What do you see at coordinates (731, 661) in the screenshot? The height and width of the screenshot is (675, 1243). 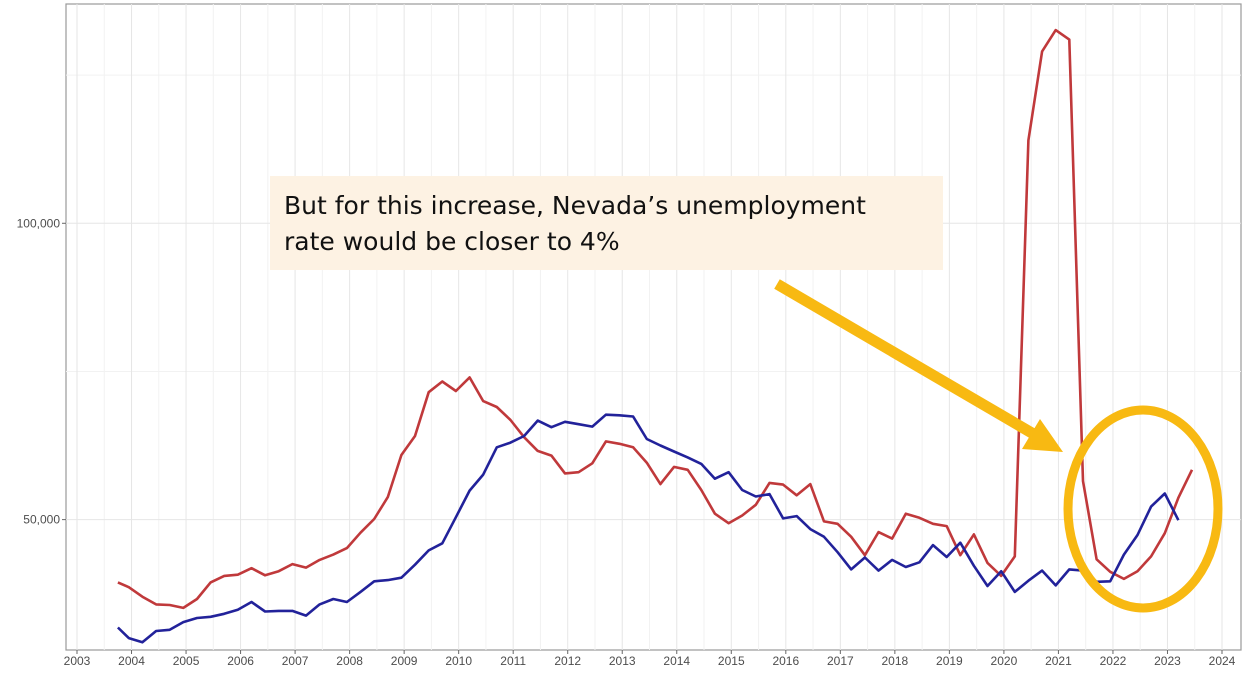 I see `x-tick-label: 2015` at bounding box center [731, 661].